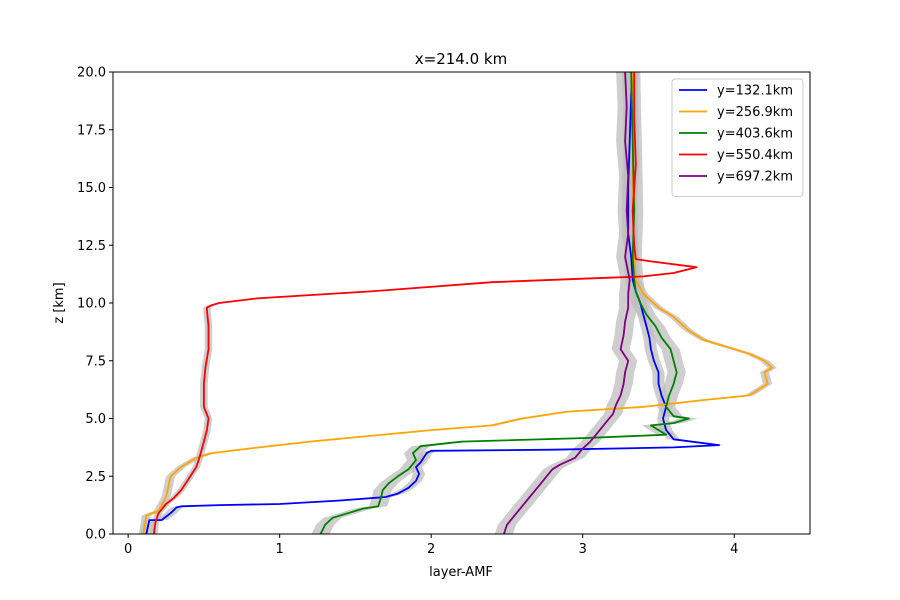  Describe the element at coordinates (95, 535) in the screenshot. I see `y-tick-label: 0.0` at that location.